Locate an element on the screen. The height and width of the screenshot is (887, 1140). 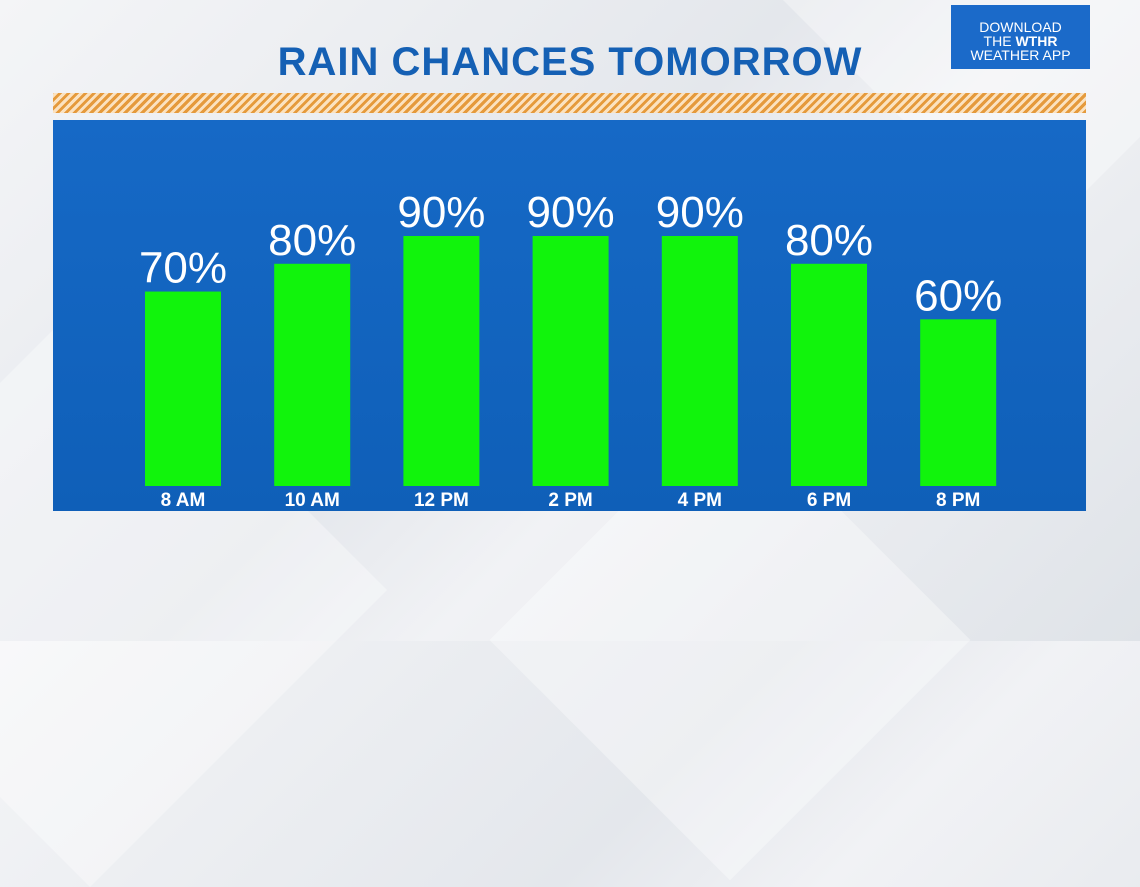
badge-line-2: THE WTHR is located at coordinates (1020, 41).